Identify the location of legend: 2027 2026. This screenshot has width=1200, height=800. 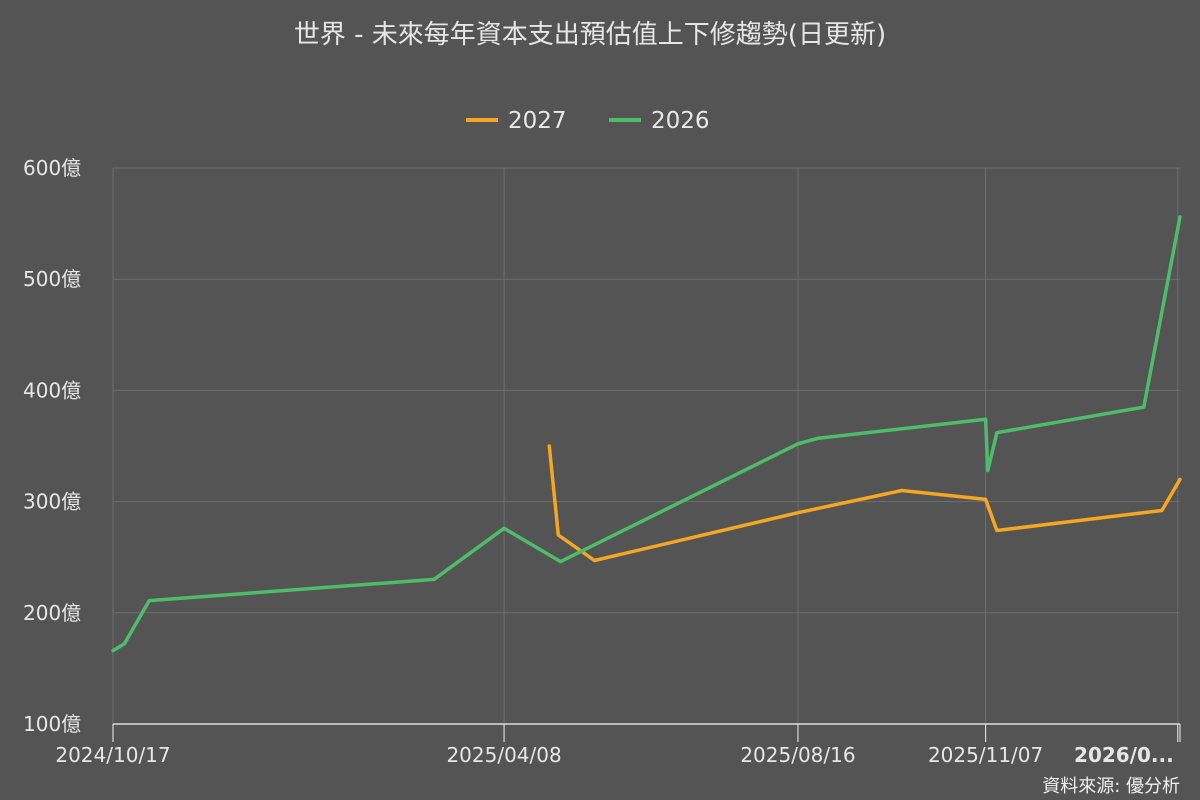
(588, 121).